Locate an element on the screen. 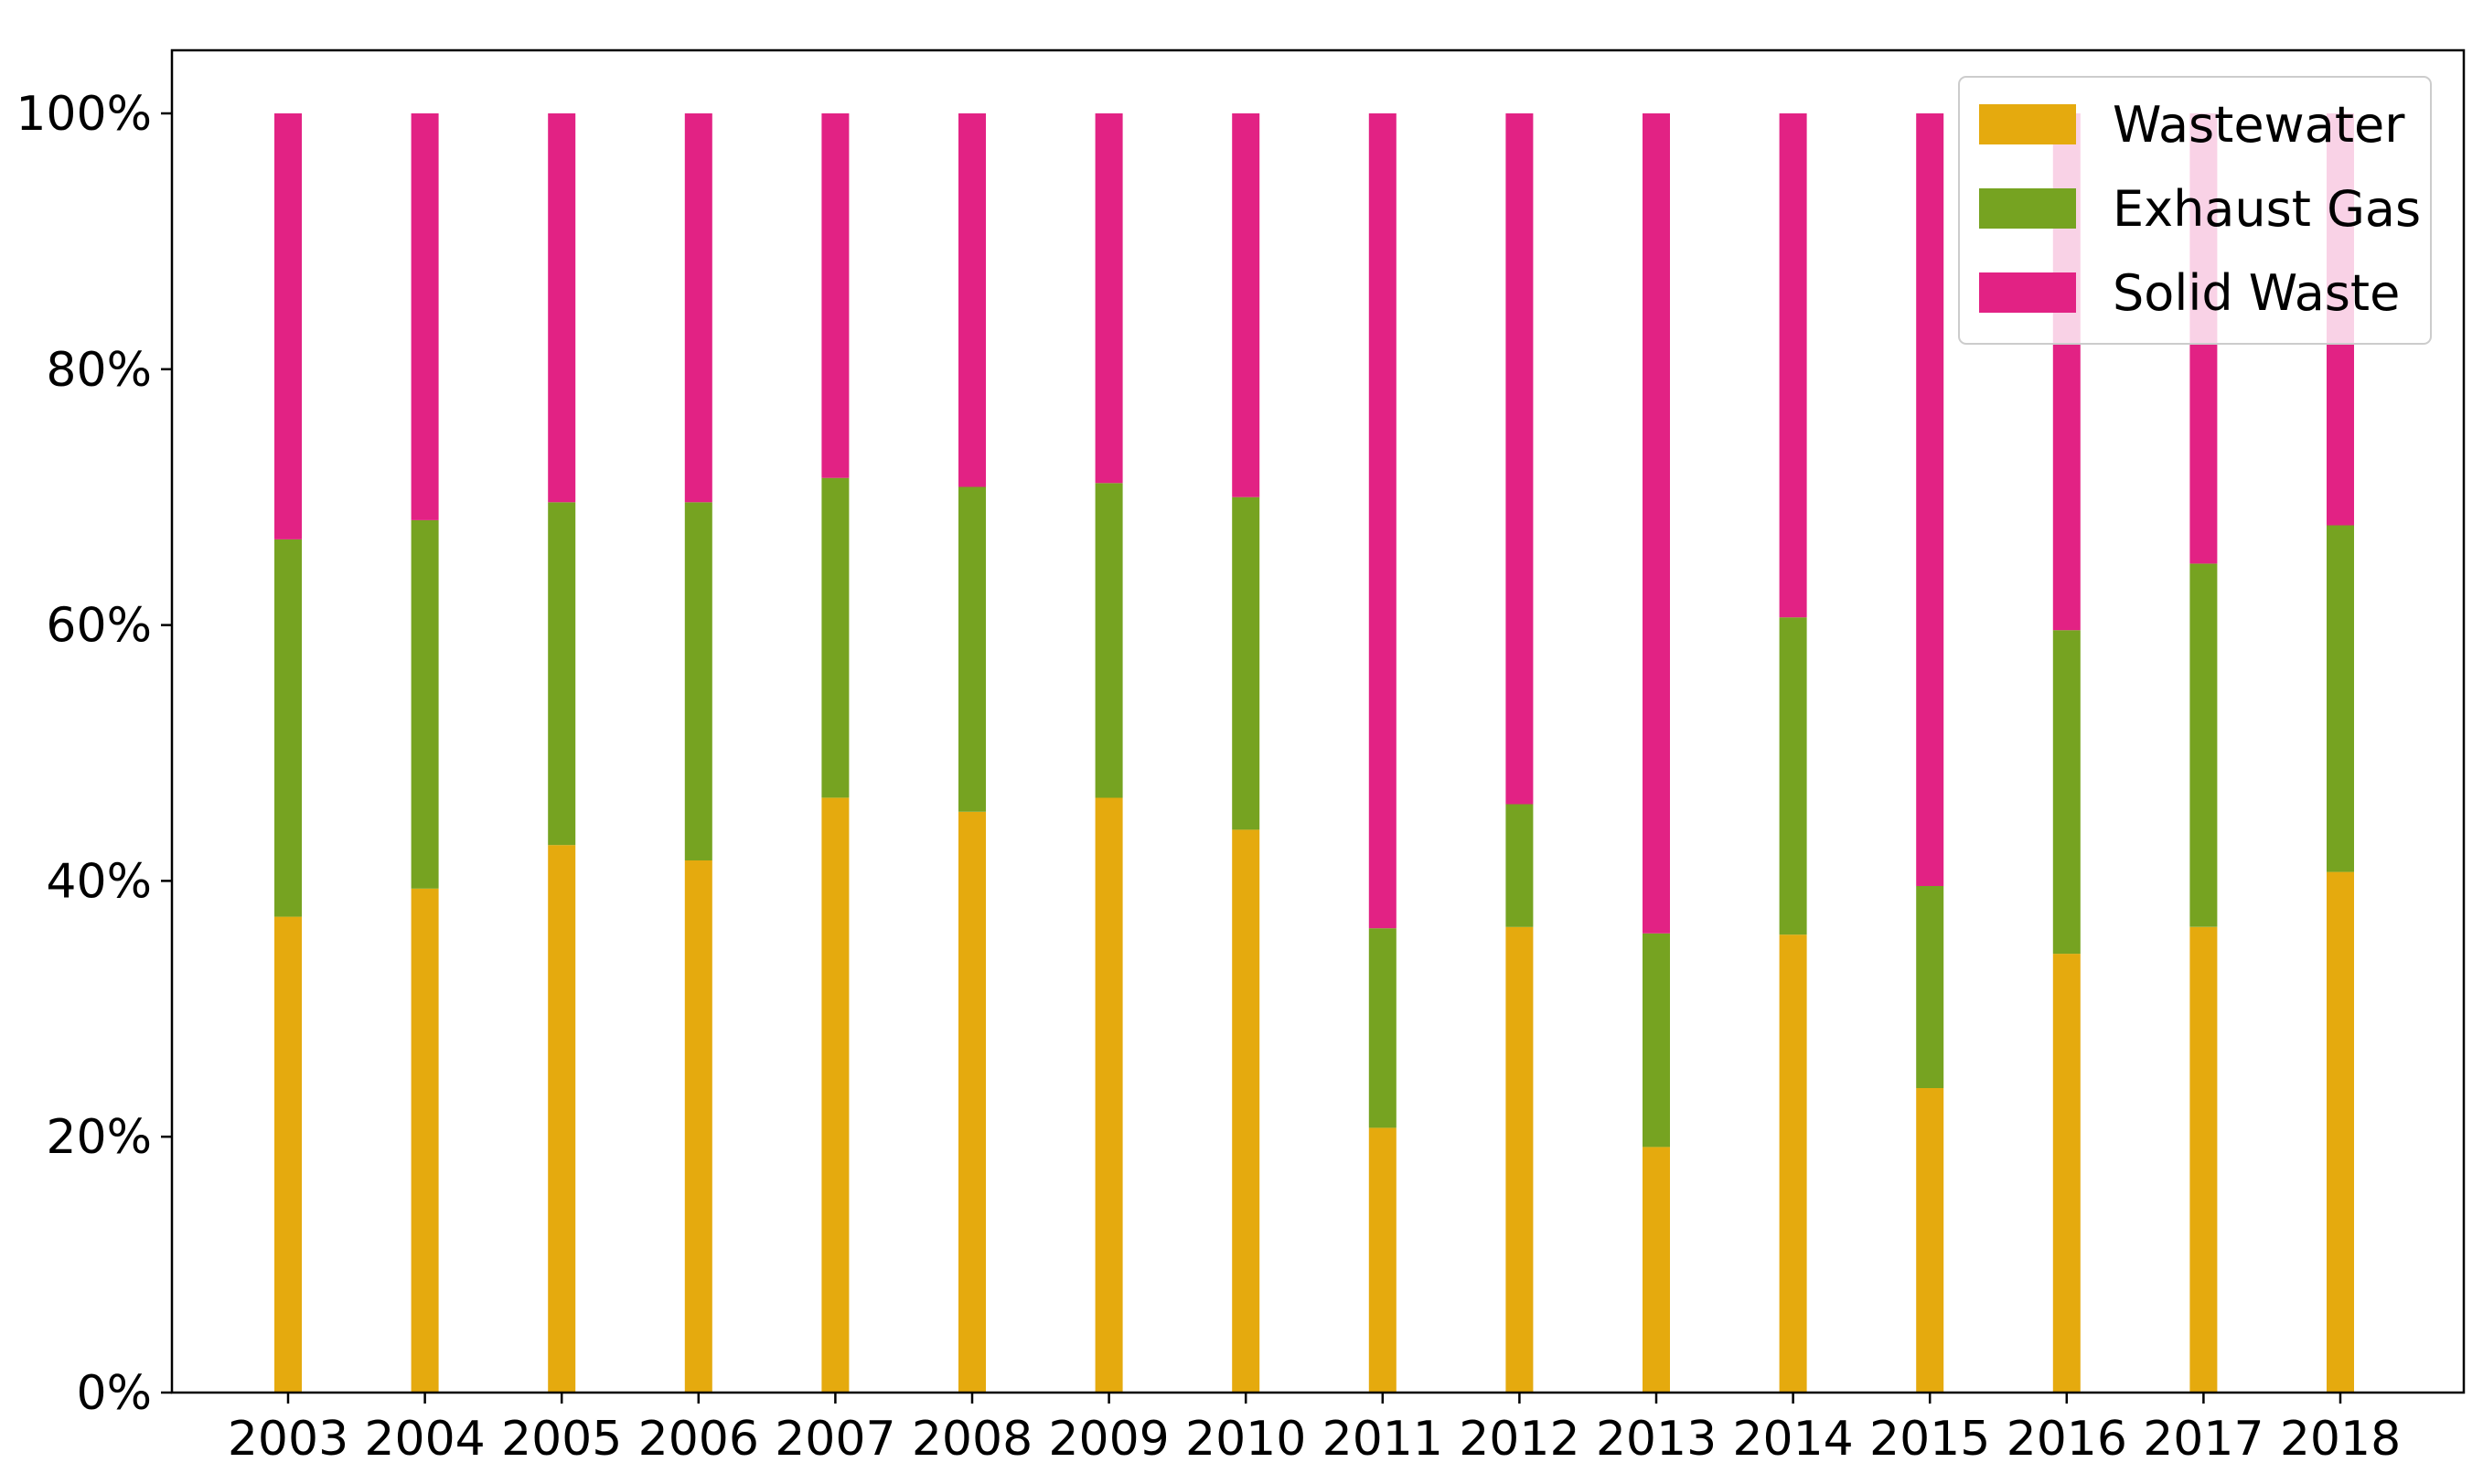 Image resolution: width=2483 pixels, height=1484 pixels. x-tick-label: 2012 is located at coordinates (1519, 1439).